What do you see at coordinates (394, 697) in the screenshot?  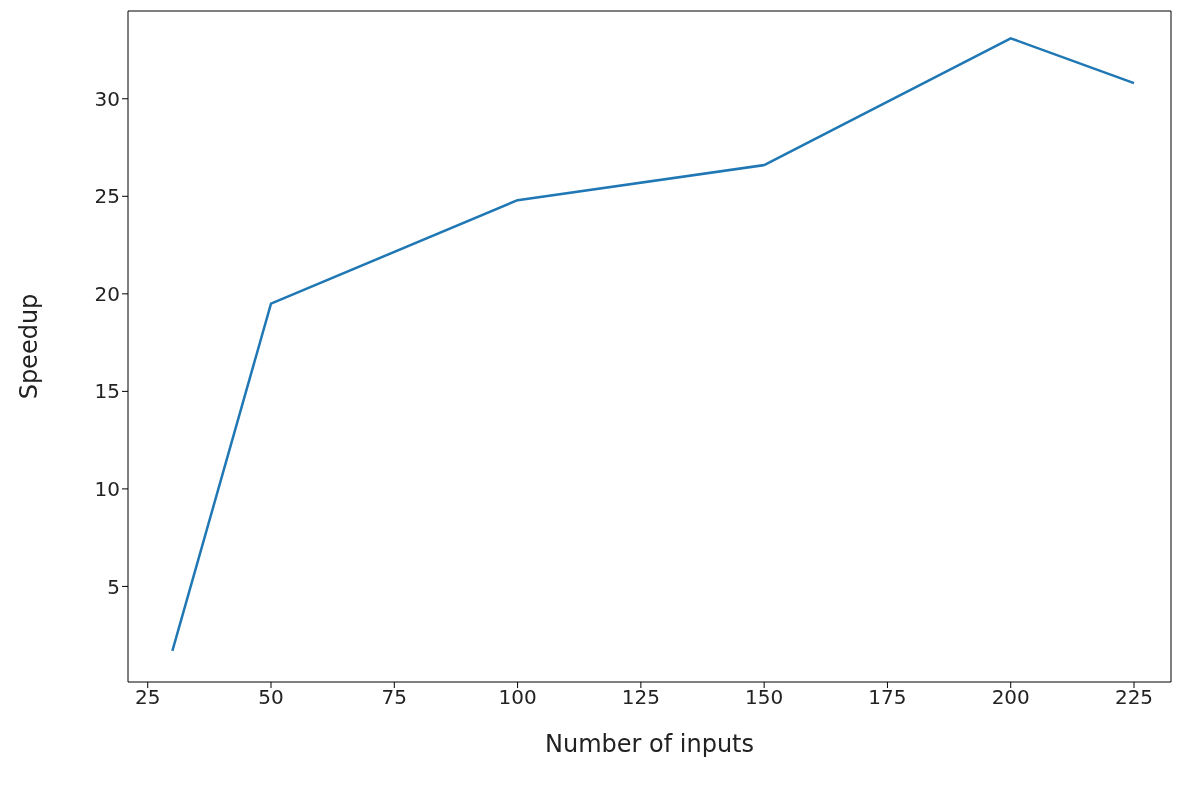 I see `x-tick-label: 75` at bounding box center [394, 697].